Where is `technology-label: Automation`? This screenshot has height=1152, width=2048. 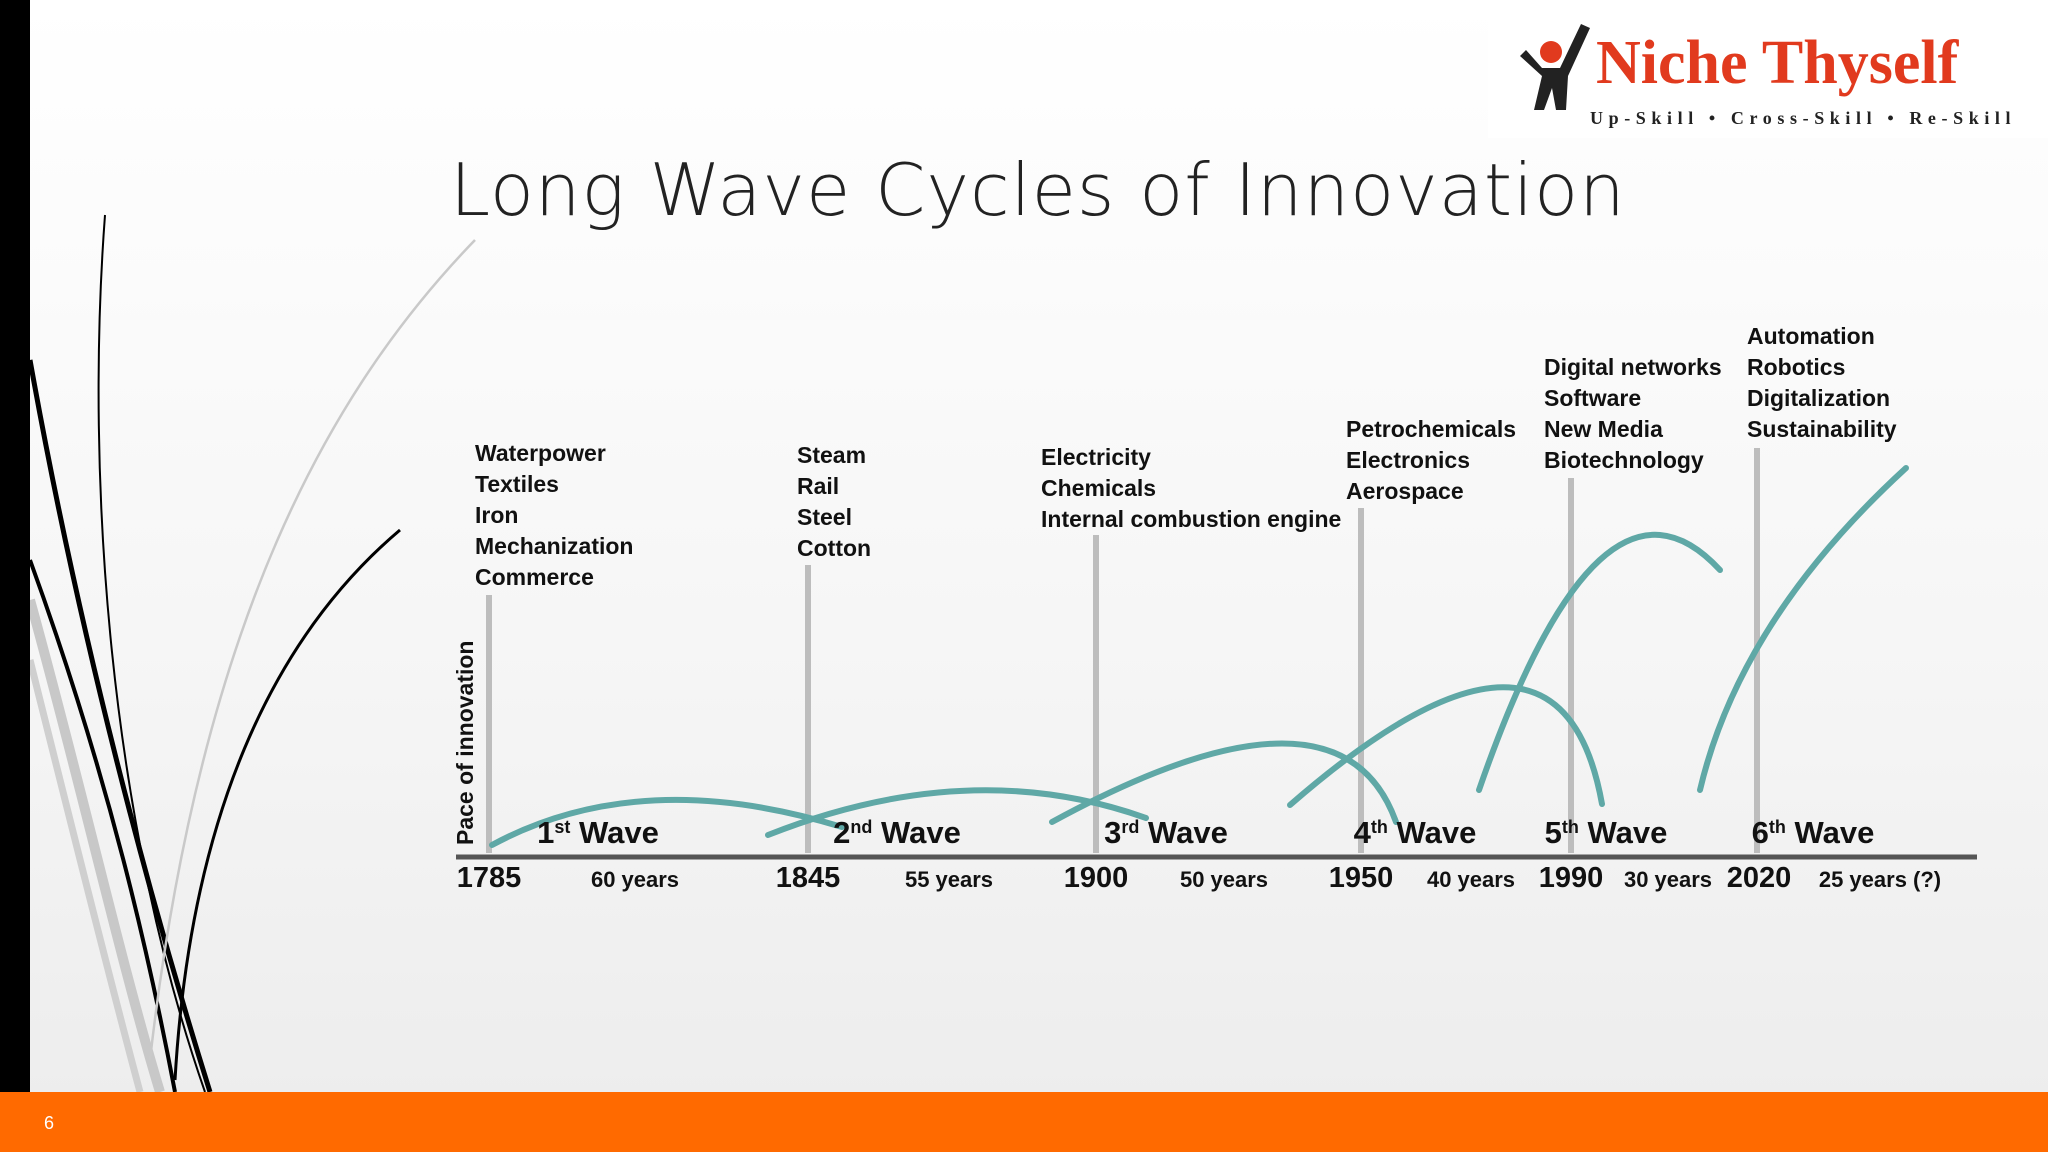 technology-label: Automation is located at coordinates (1811, 336).